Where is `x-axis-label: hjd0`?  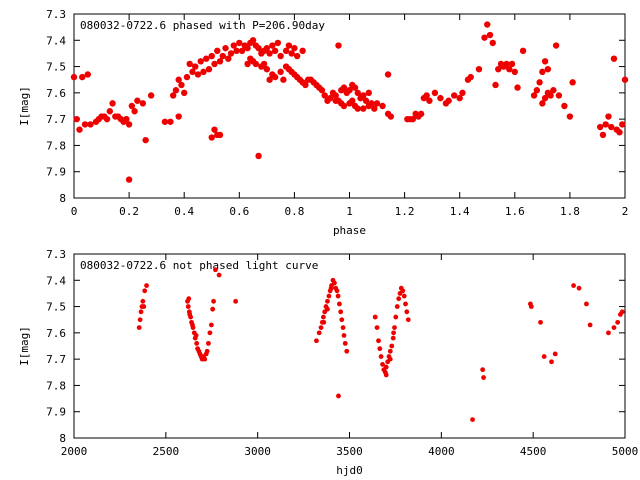
x-axis-label: hjd0 is located at coordinates (349, 470).